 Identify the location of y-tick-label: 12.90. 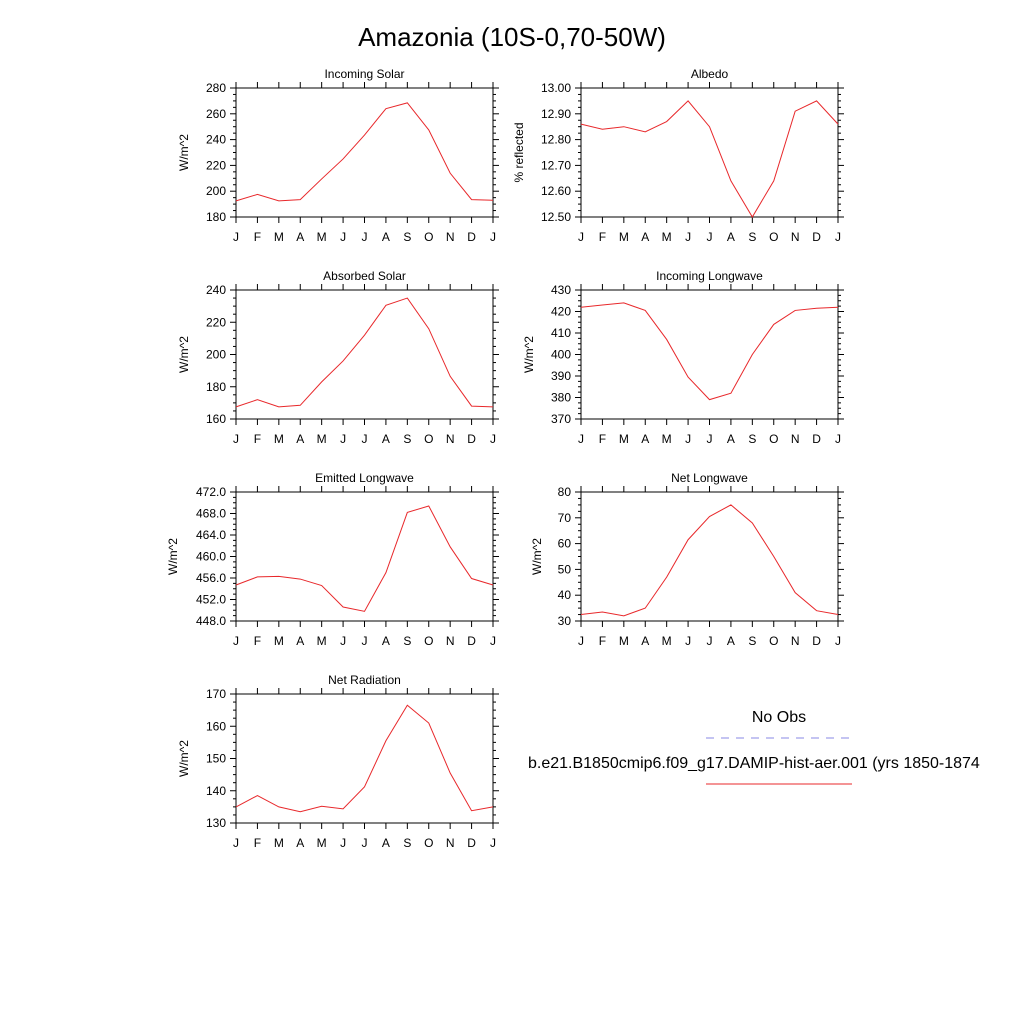
(556, 114).